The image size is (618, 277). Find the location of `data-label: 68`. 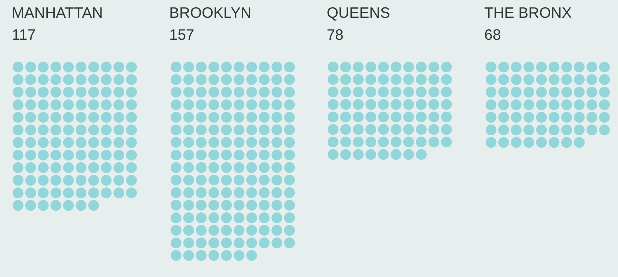

data-label: 68 is located at coordinates (493, 35).